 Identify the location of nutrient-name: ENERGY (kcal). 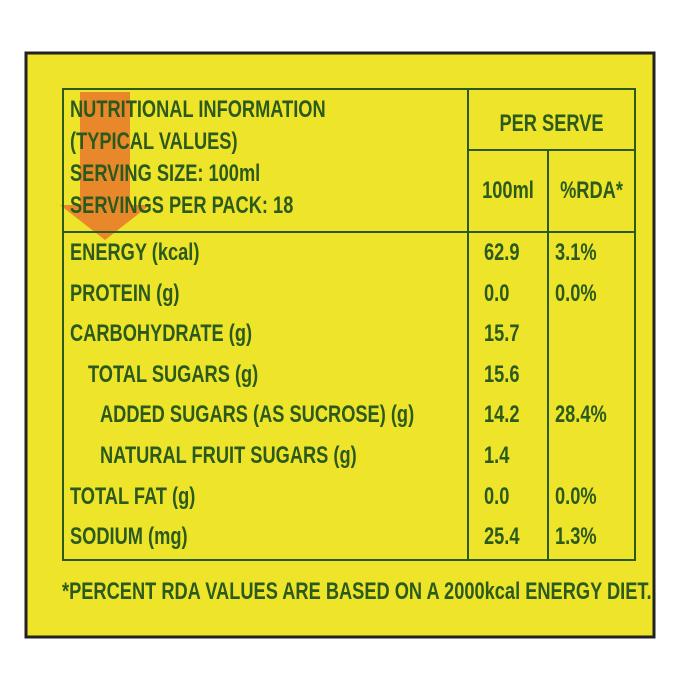
(135, 252).